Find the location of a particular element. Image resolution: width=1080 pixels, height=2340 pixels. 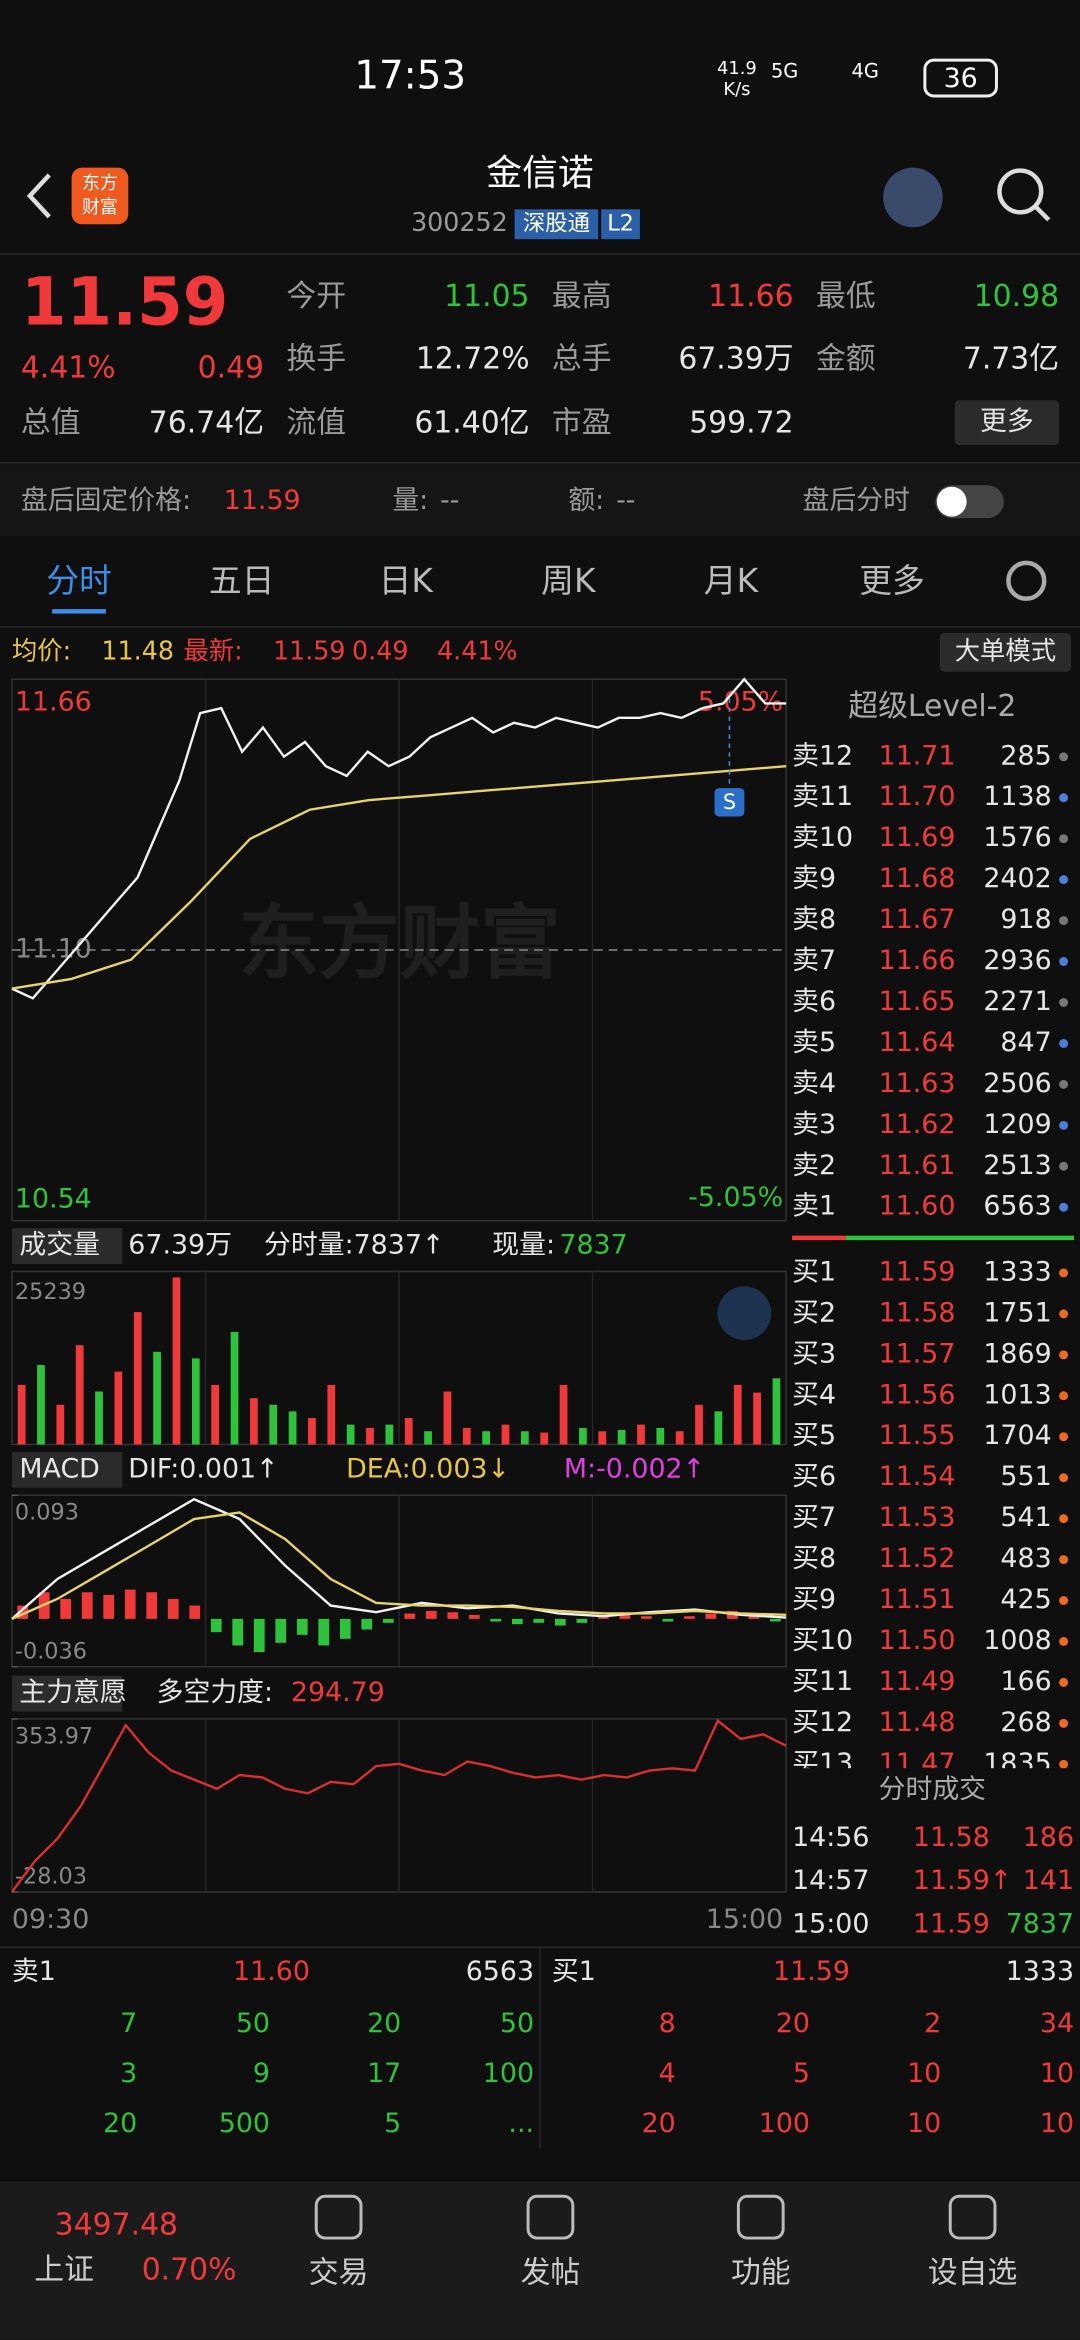

book-level: 卖2 is located at coordinates (814, 1165).